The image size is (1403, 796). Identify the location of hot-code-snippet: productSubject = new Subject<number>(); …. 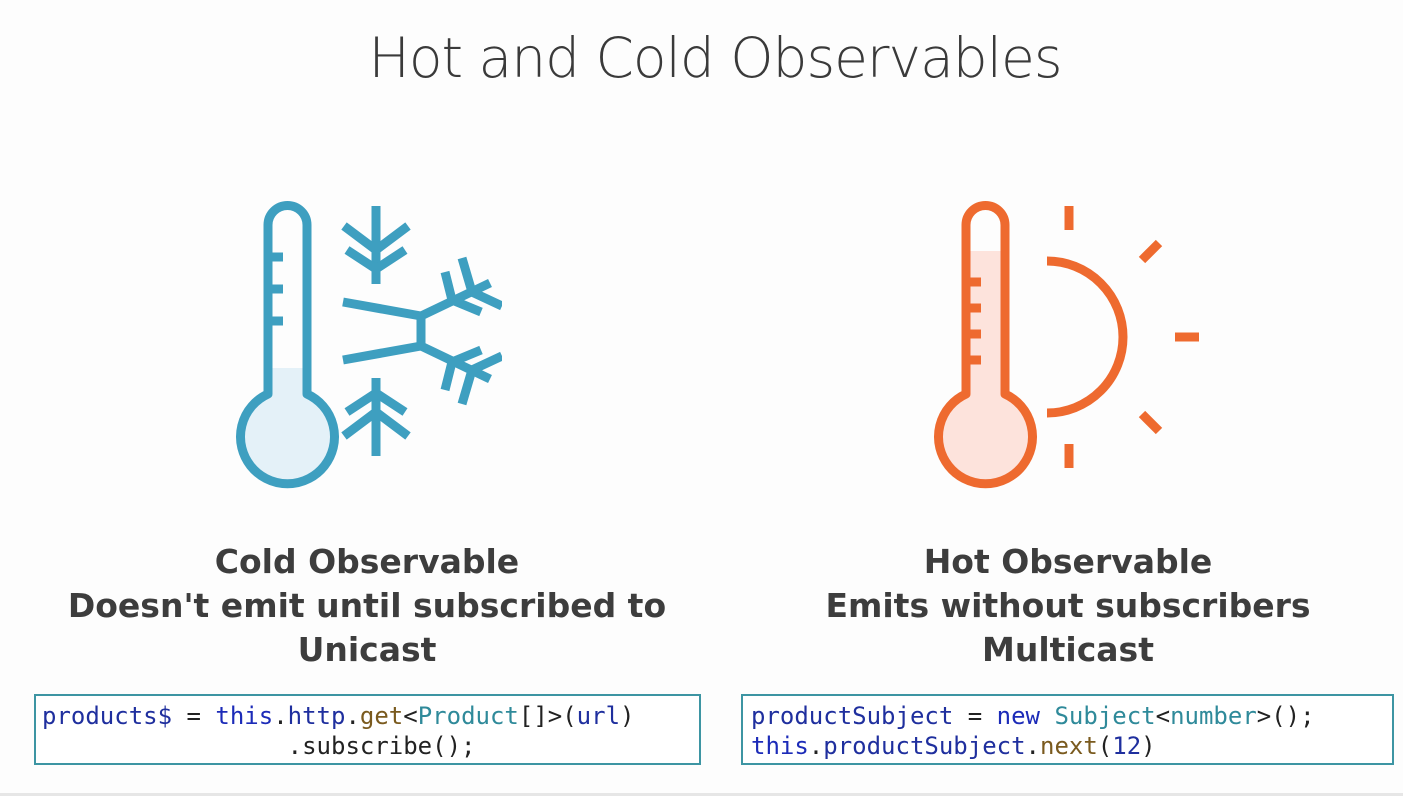
(1067, 729).